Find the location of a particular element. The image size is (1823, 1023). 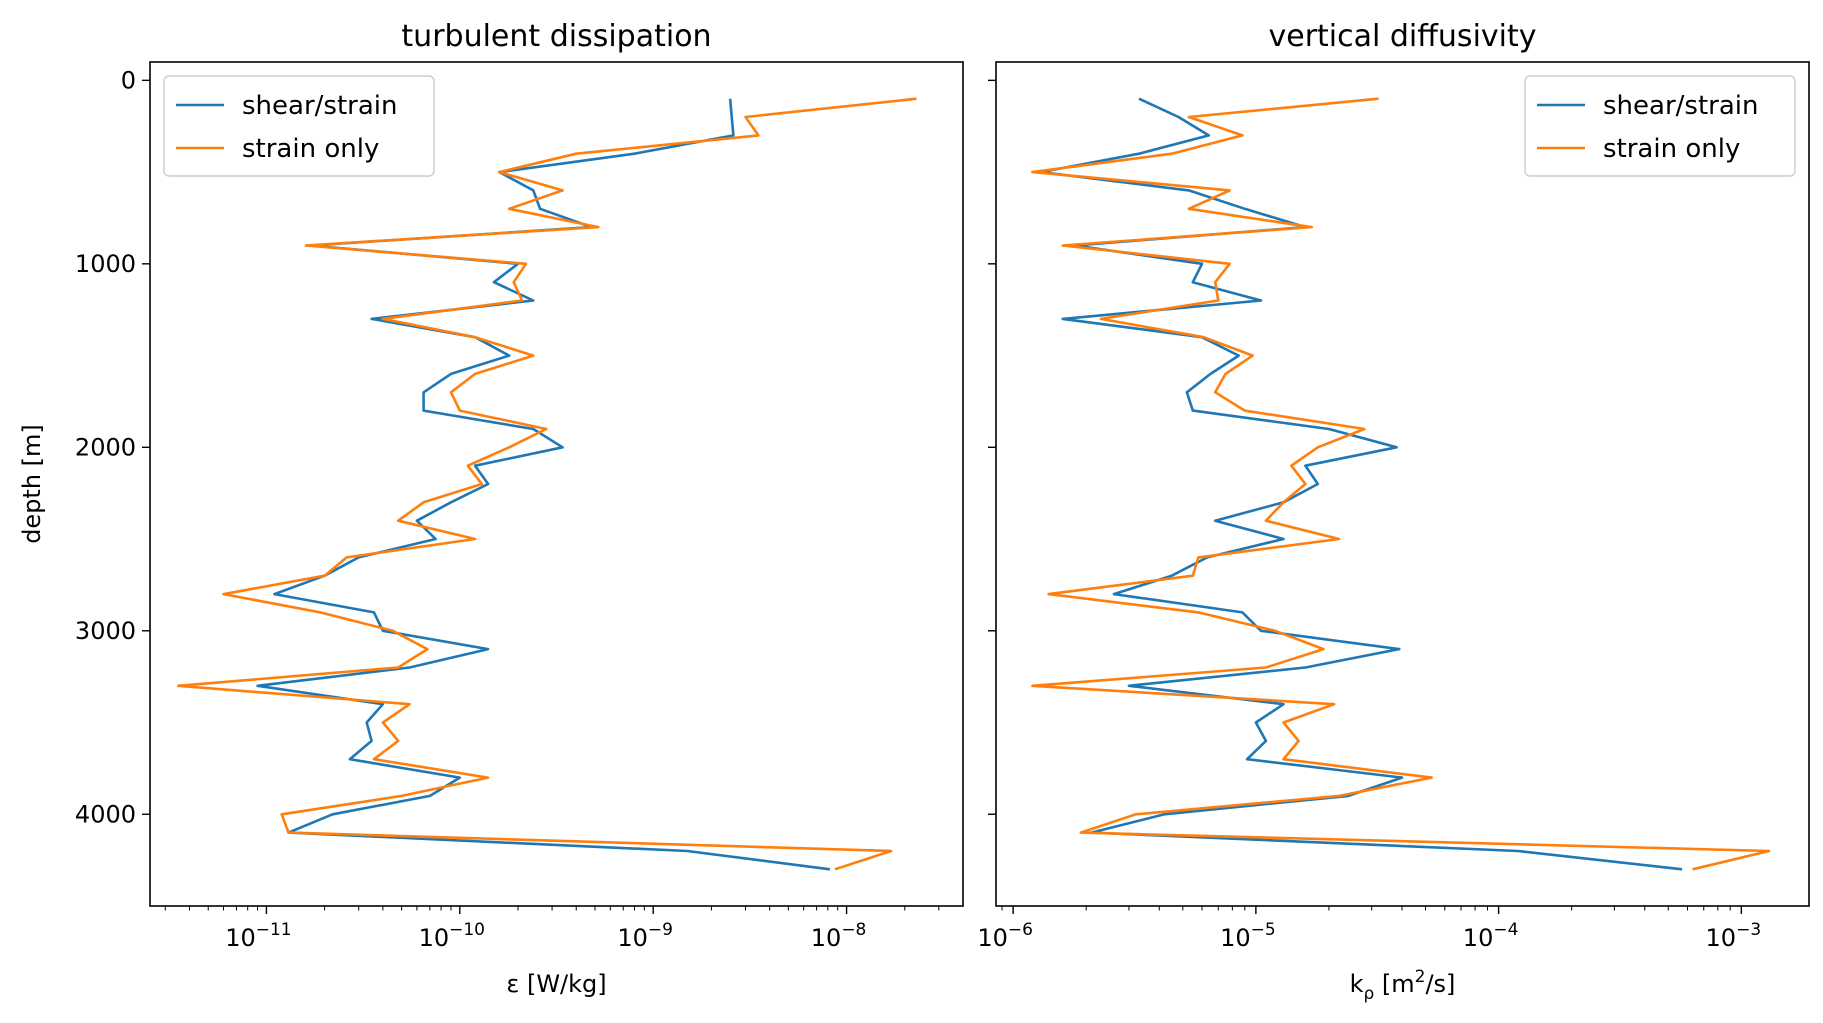

x-axis-label: kρ [m2/s] is located at coordinates (1403, 985).